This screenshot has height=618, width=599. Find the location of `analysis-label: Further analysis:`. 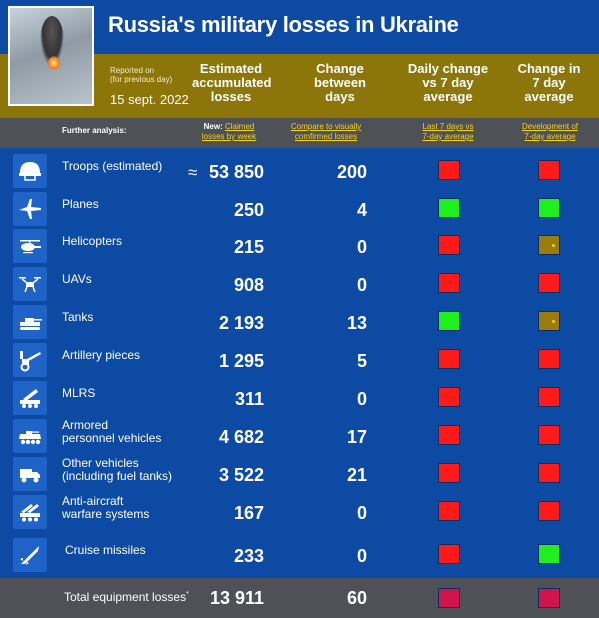

analysis-label: Further analysis: is located at coordinates (94, 130).